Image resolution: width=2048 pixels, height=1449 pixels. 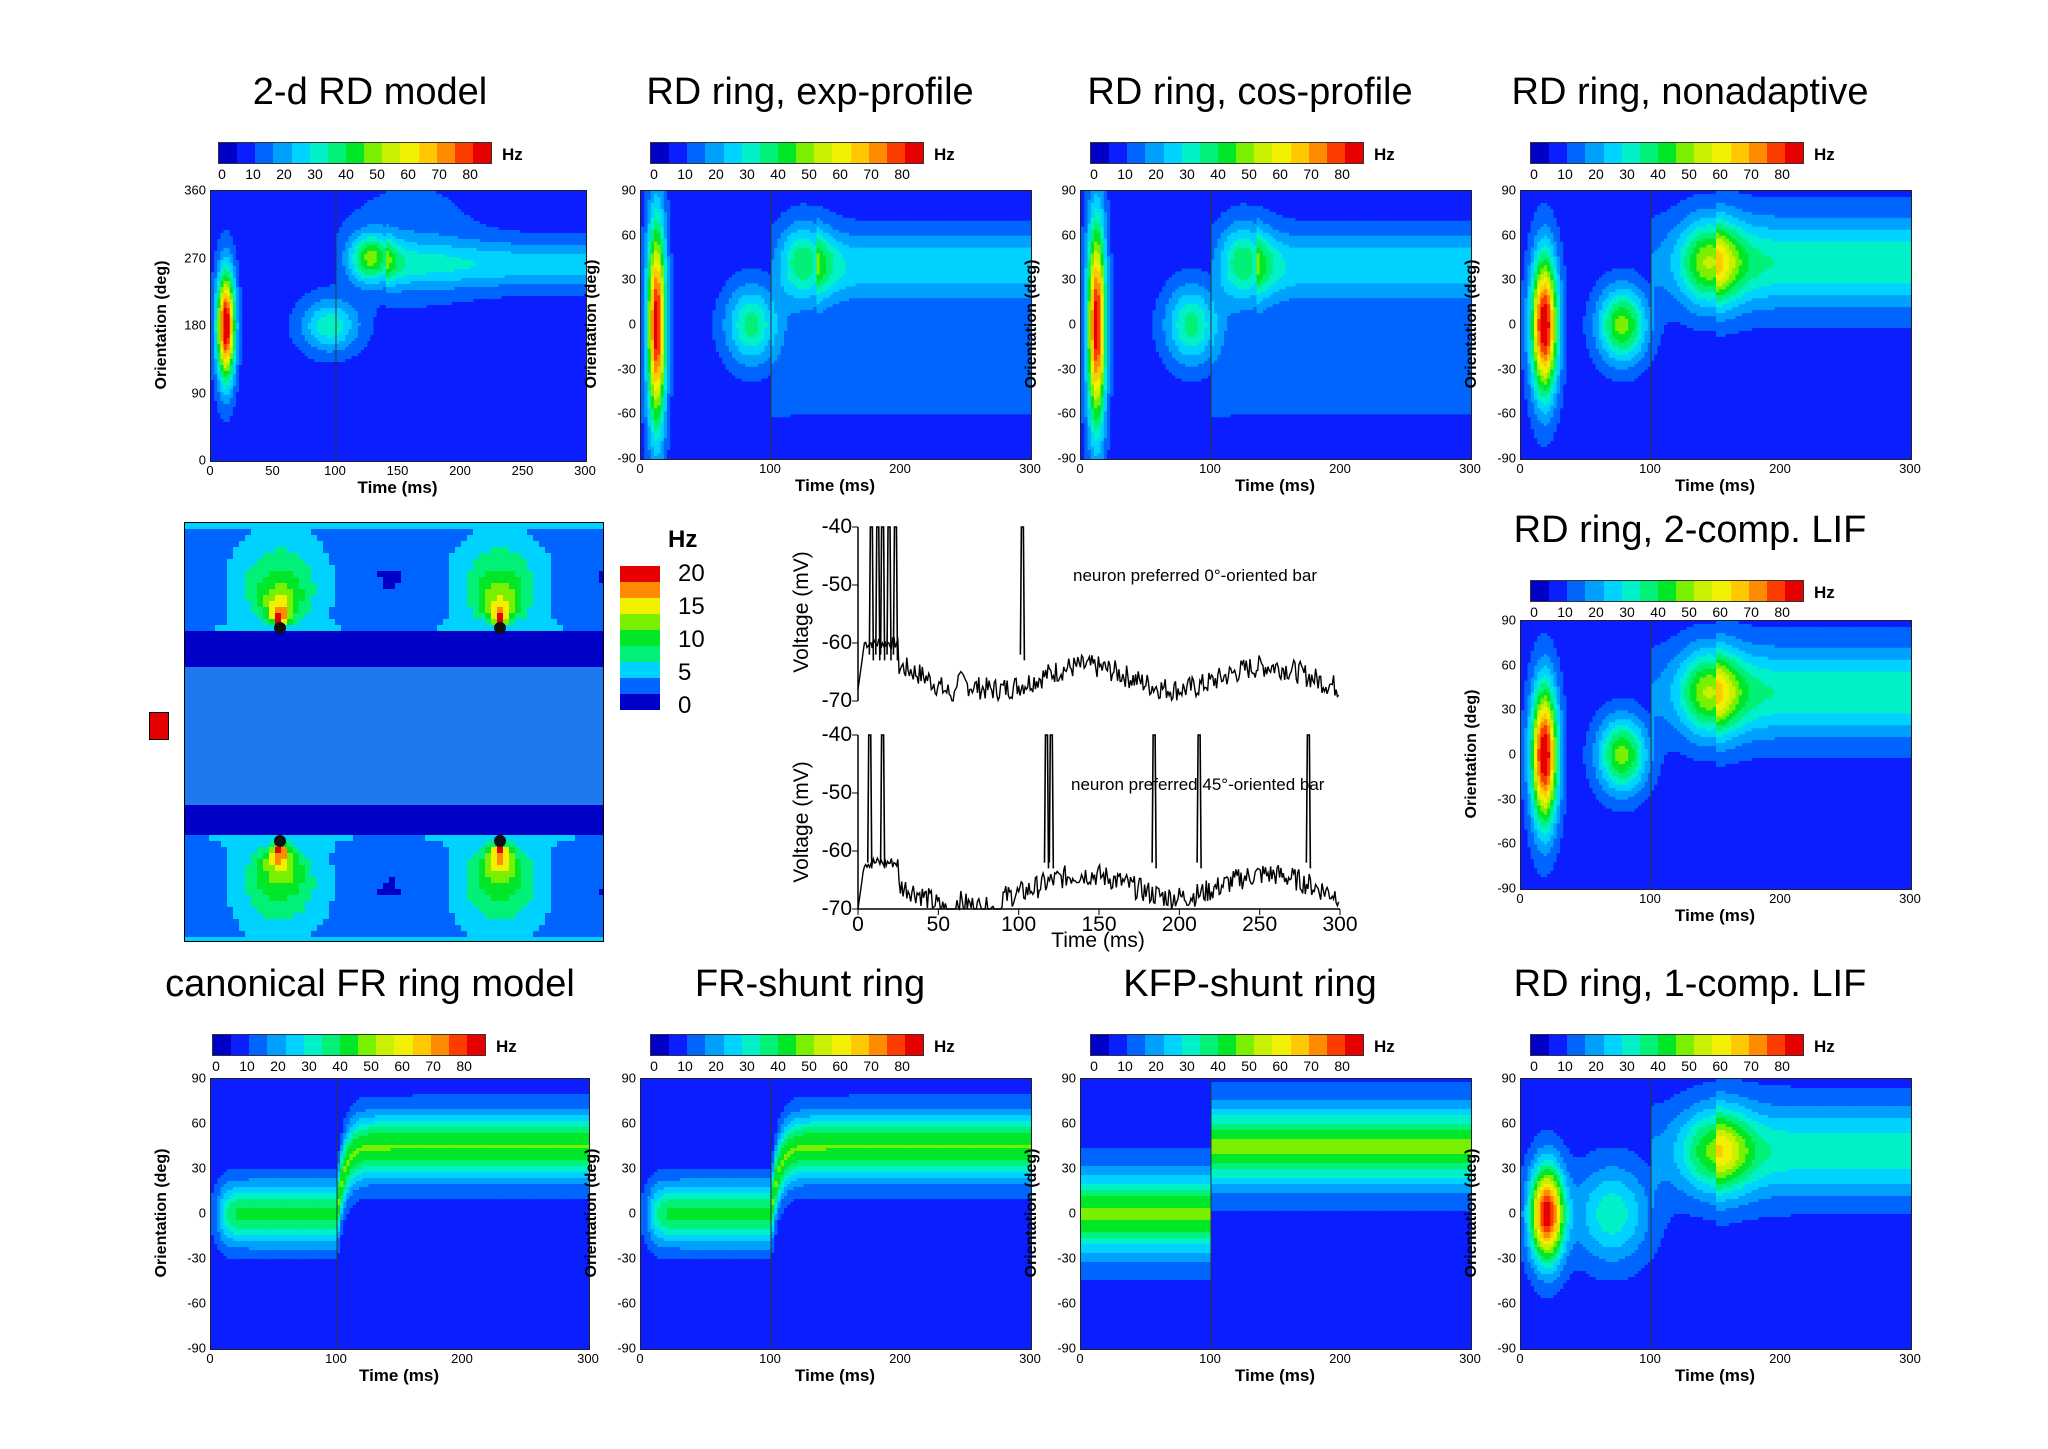 What do you see at coordinates (370, 92) in the screenshot?
I see `panel-title: 2-d RD model` at bounding box center [370, 92].